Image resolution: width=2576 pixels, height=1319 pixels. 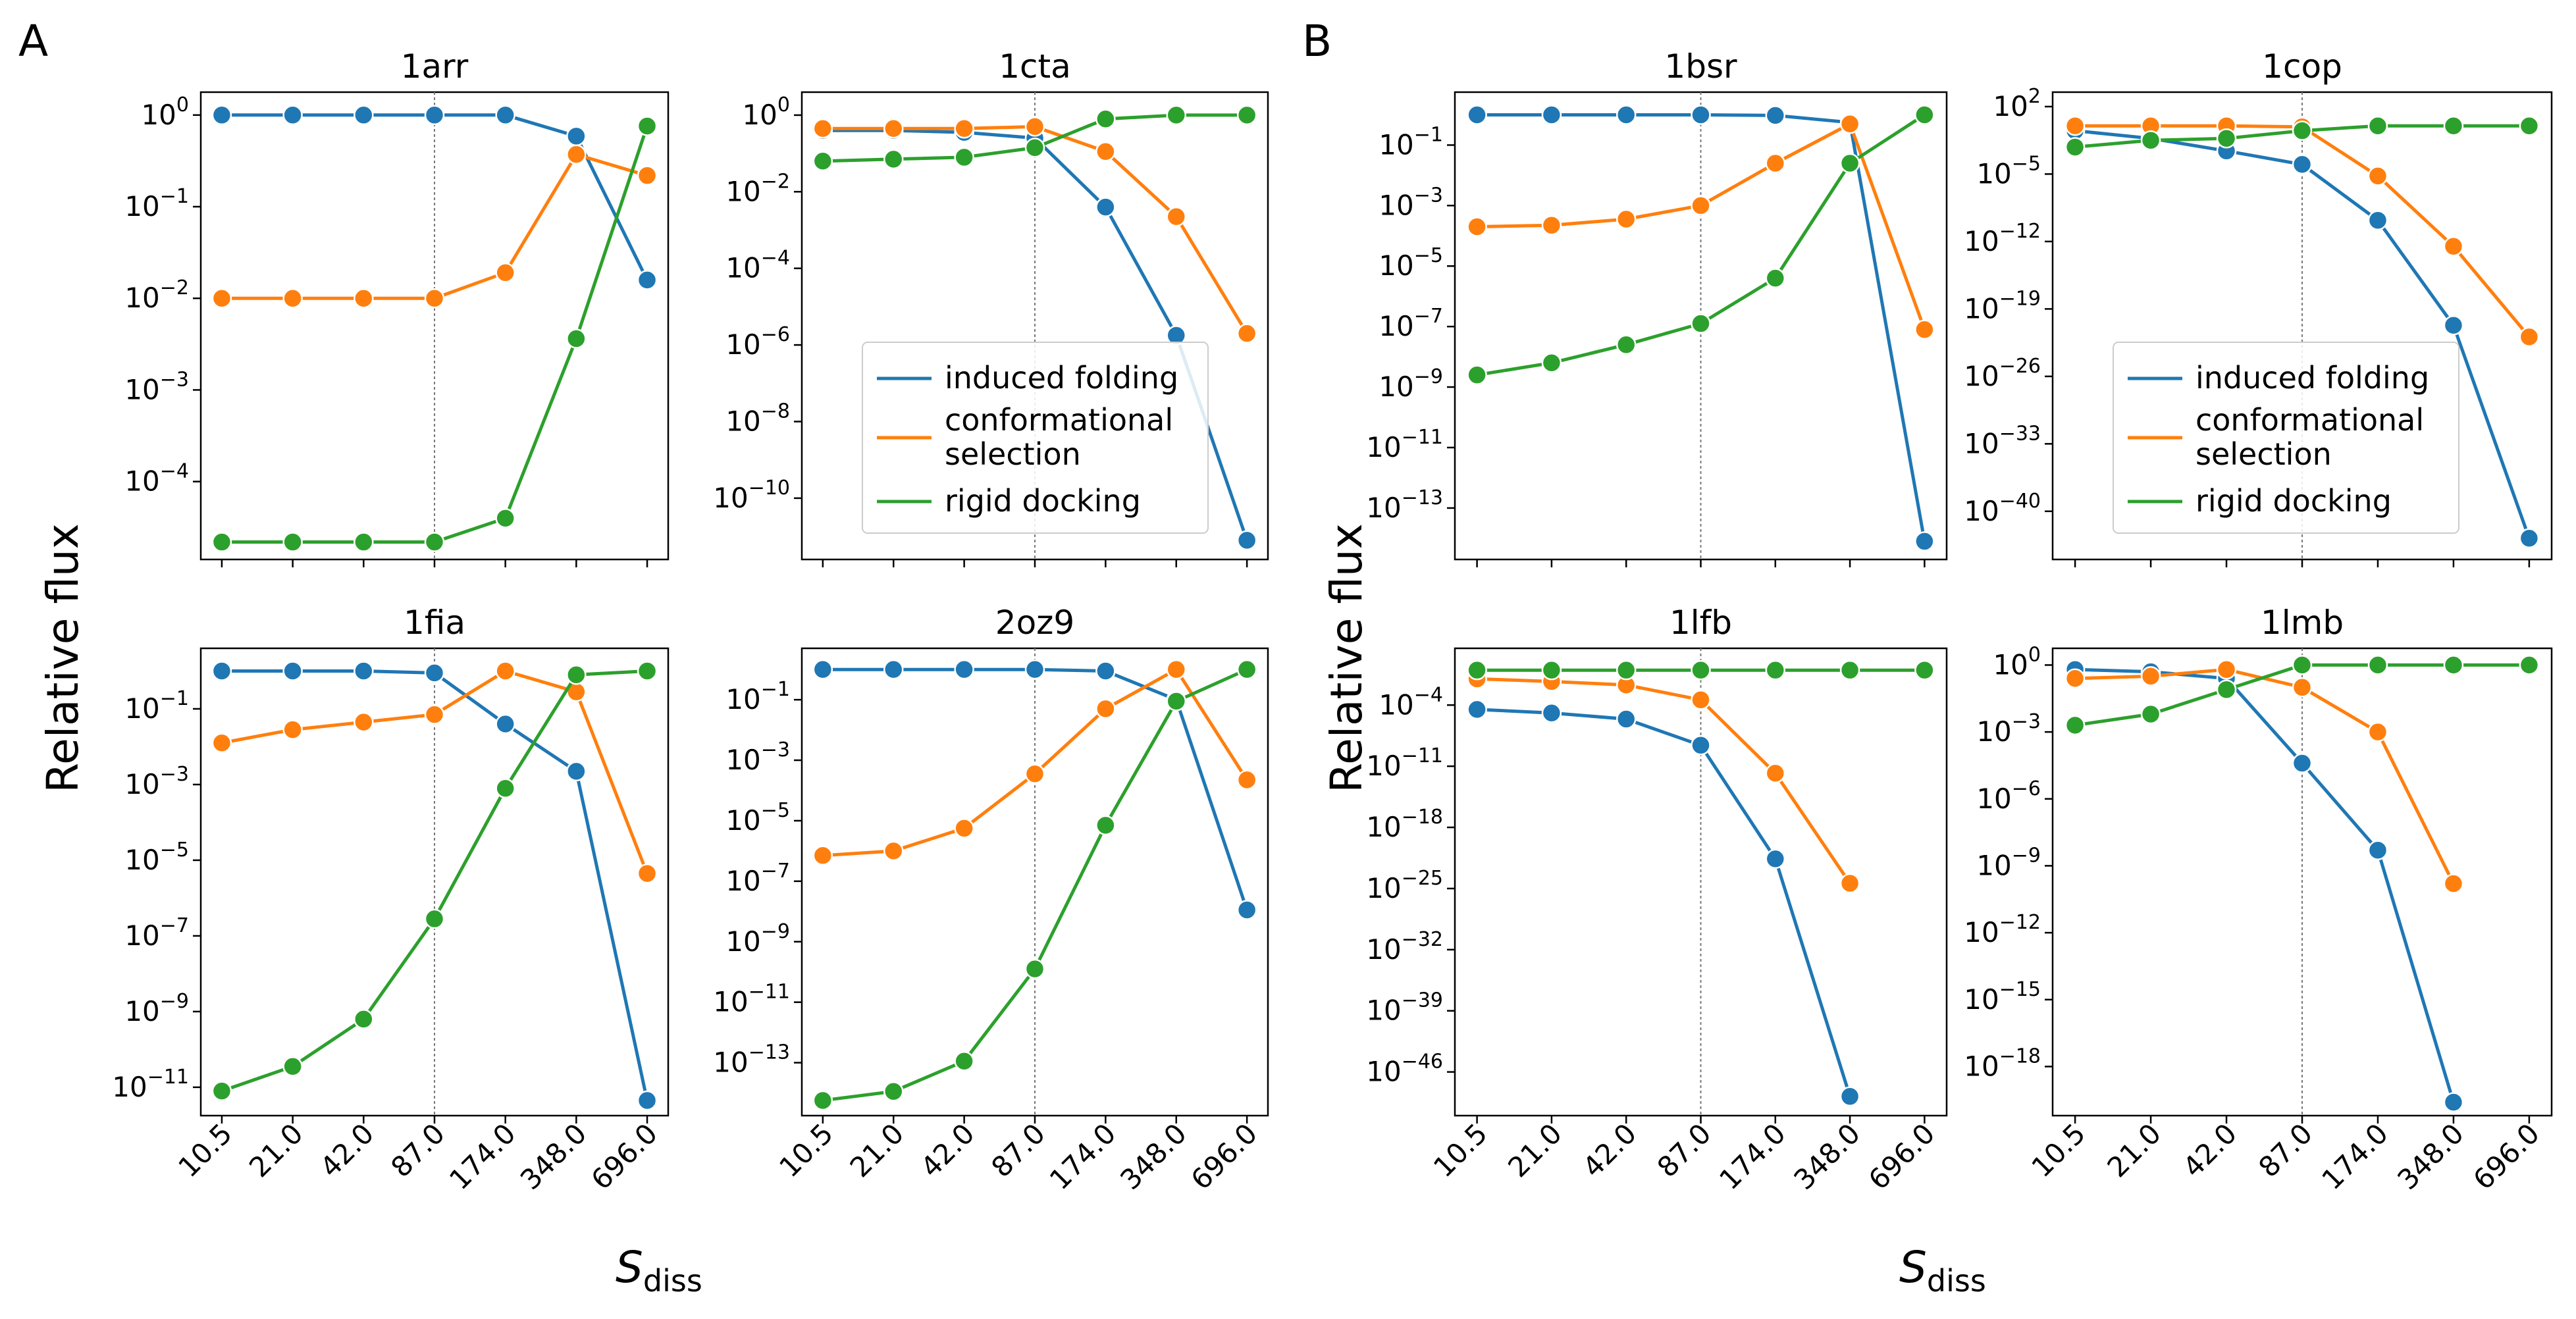 What do you see at coordinates (1018, 1150) in the screenshot?
I see `x-tick-label: 87.0` at bounding box center [1018, 1150].